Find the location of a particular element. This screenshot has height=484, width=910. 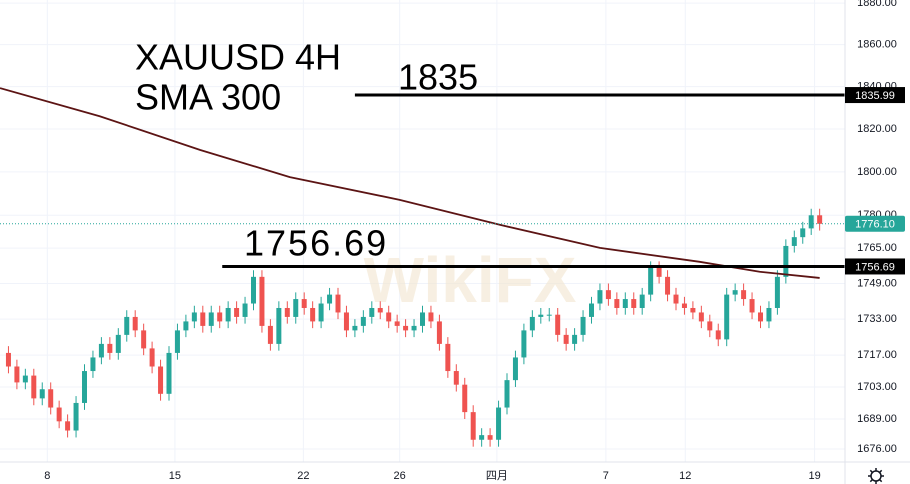

y-tick-label: 1689.00 is located at coordinates (877, 419).